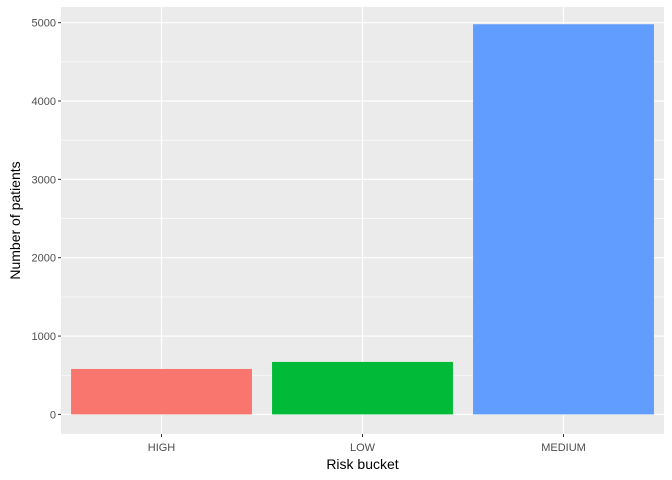  I want to click on y-tick-label: 3000, so click(44, 180).